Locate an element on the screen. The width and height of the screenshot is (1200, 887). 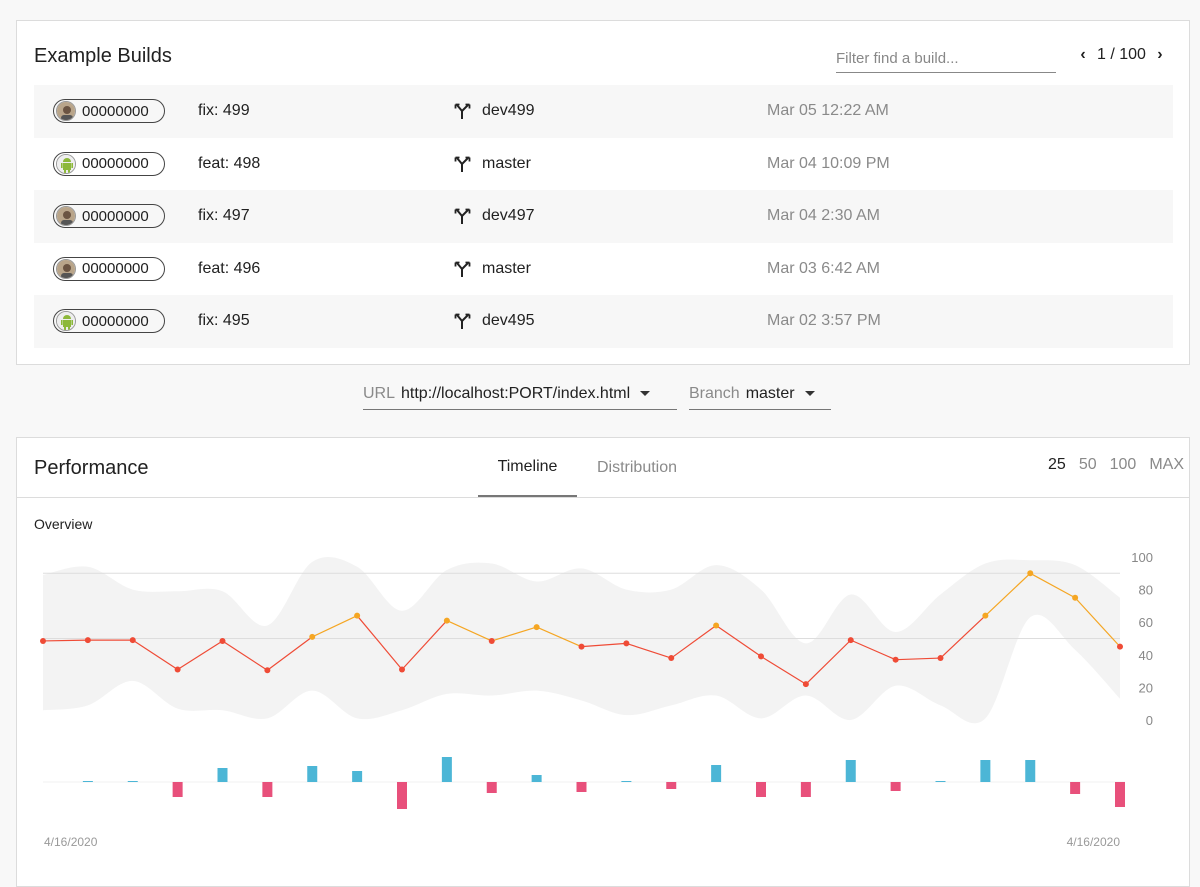
y-tick-label: 40 is located at coordinates (1146, 655).